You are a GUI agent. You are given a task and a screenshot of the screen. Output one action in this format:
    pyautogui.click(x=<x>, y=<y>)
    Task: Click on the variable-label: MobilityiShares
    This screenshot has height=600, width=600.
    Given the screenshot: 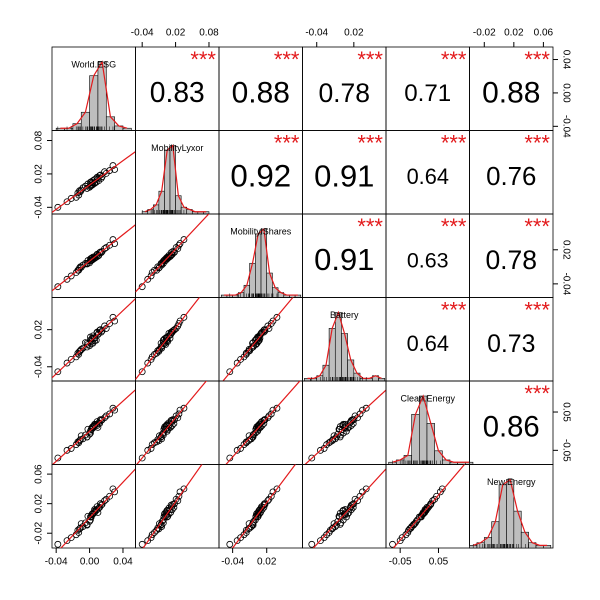 What is the action you would take?
    pyautogui.click(x=261, y=231)
    